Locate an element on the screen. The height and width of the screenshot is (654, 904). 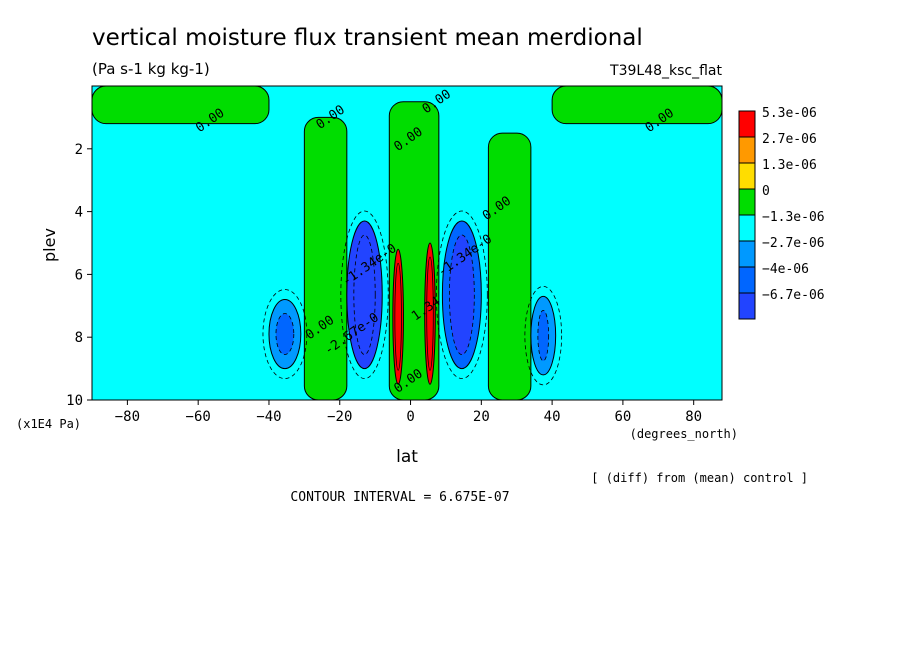
contour-interval: CONTOUR INTERVAL = 6.675E-07 is located at coordinates (399, 497).